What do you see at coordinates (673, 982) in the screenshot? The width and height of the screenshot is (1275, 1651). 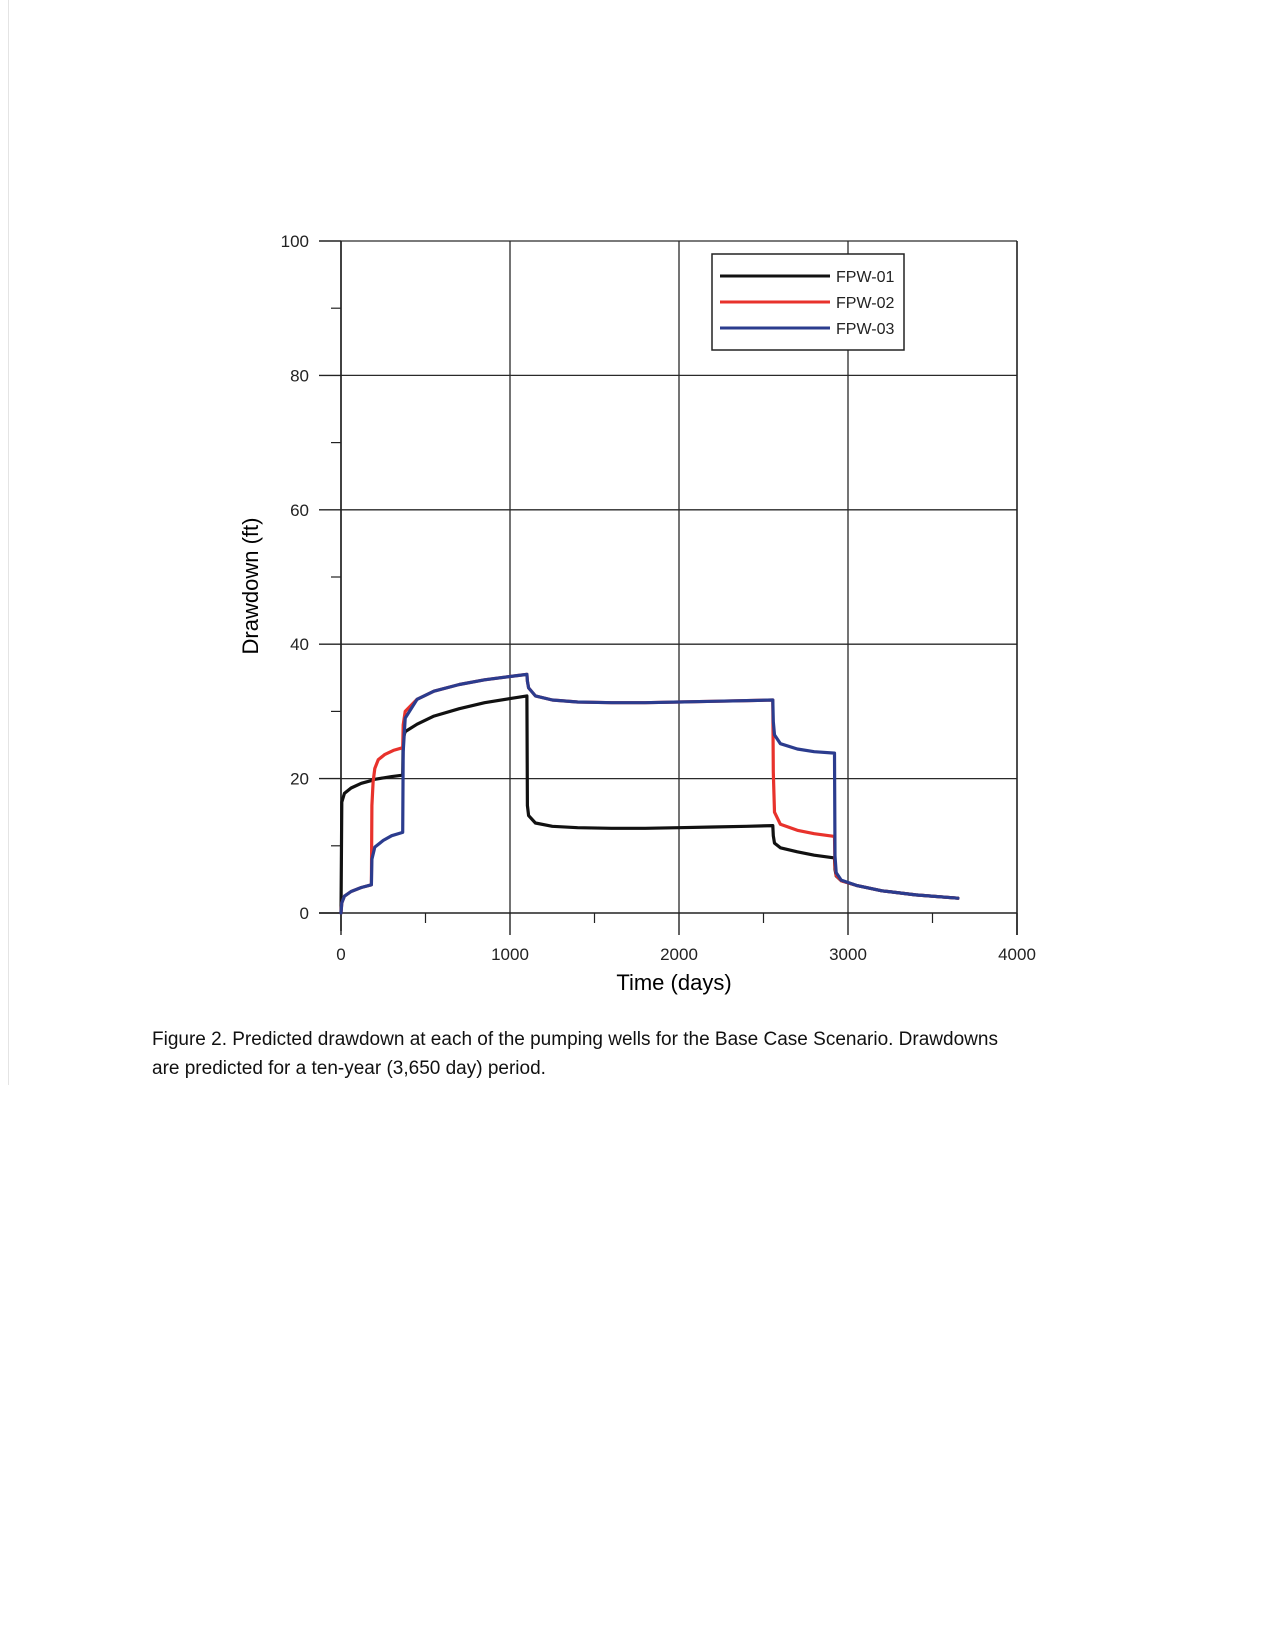 I see `x-axis-label: Time (days)` at bounding box center [673, 982].